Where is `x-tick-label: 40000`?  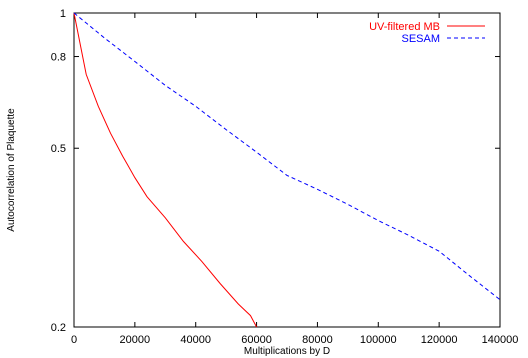 x-tick-label: 40000 is located at coordinates (195, 340).